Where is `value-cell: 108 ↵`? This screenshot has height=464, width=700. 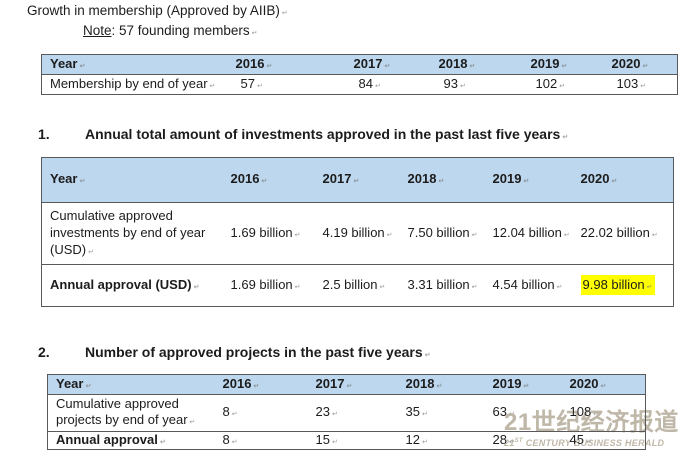
value-cell: 108 ↵ is located at coordinates (605, 413).